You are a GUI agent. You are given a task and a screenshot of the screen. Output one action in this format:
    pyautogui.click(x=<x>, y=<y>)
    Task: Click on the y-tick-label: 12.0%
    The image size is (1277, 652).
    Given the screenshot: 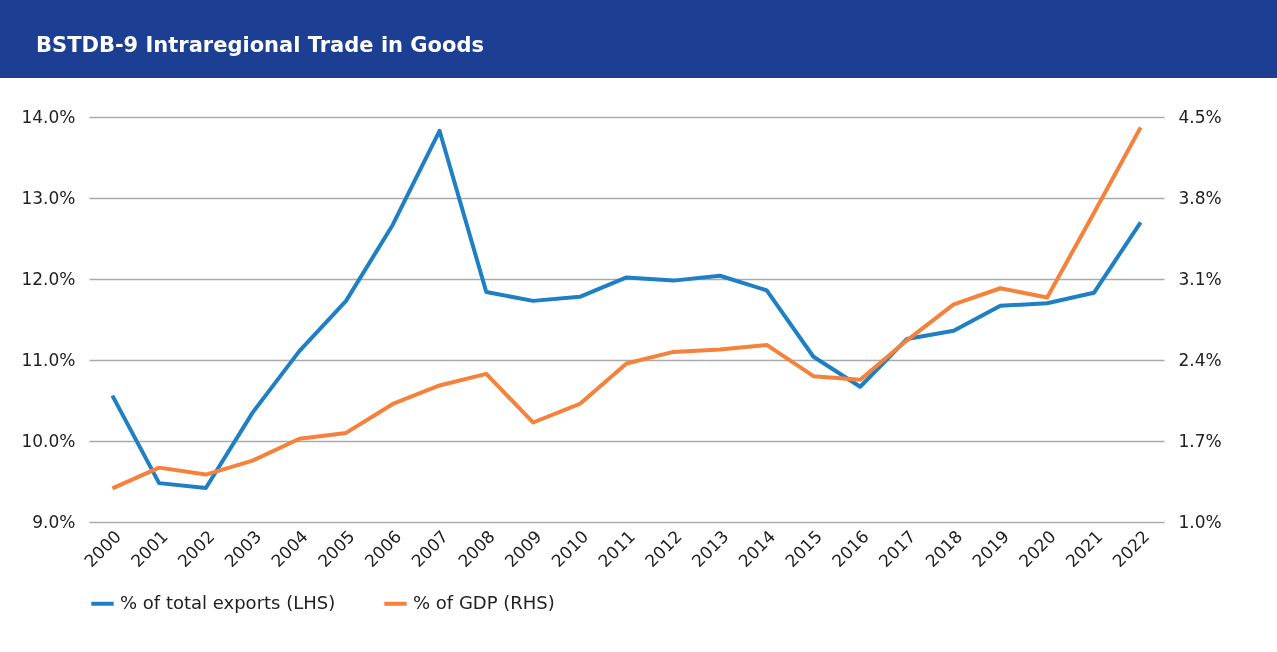 What is the action you would take?
    pyautogui.click(x=48, y=278)
    